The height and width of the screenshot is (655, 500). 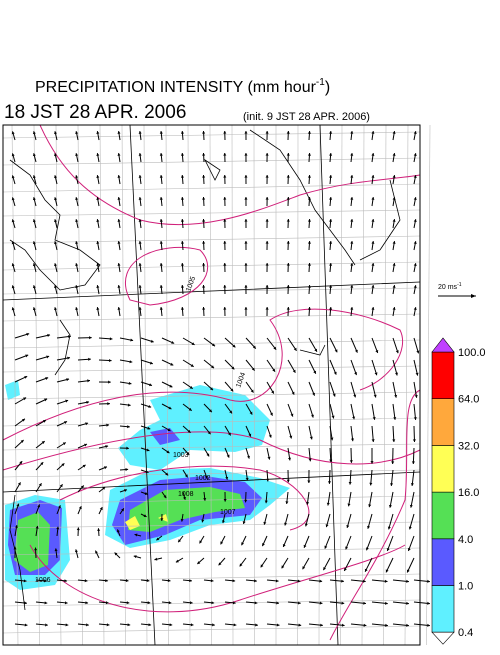 What do you see at coordinates (465, 633) in the screenshot?
I see `colorbar-label: 0.4` at bounding box center [465, 633].